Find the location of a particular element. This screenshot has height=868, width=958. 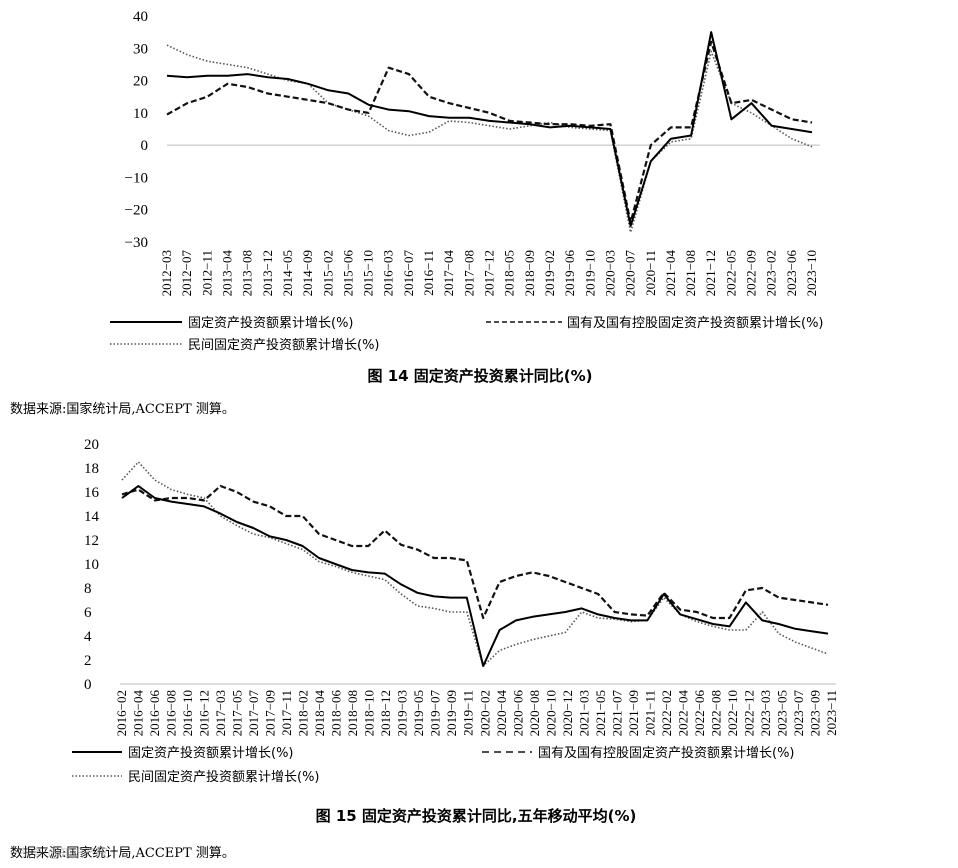

x-tick-label: 2016−02 is located at coordinates (121, 713).